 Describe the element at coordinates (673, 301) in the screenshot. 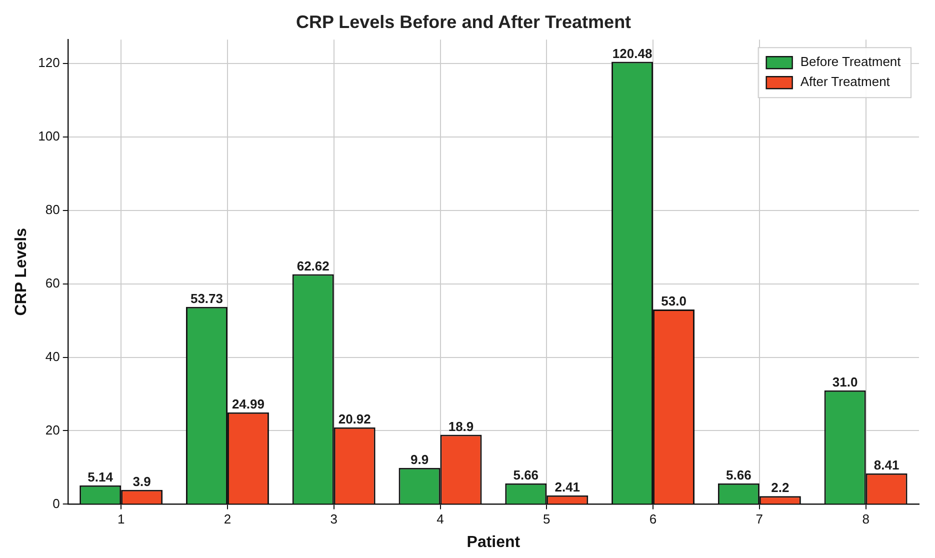

I see `data-label: 53.0` at that location.